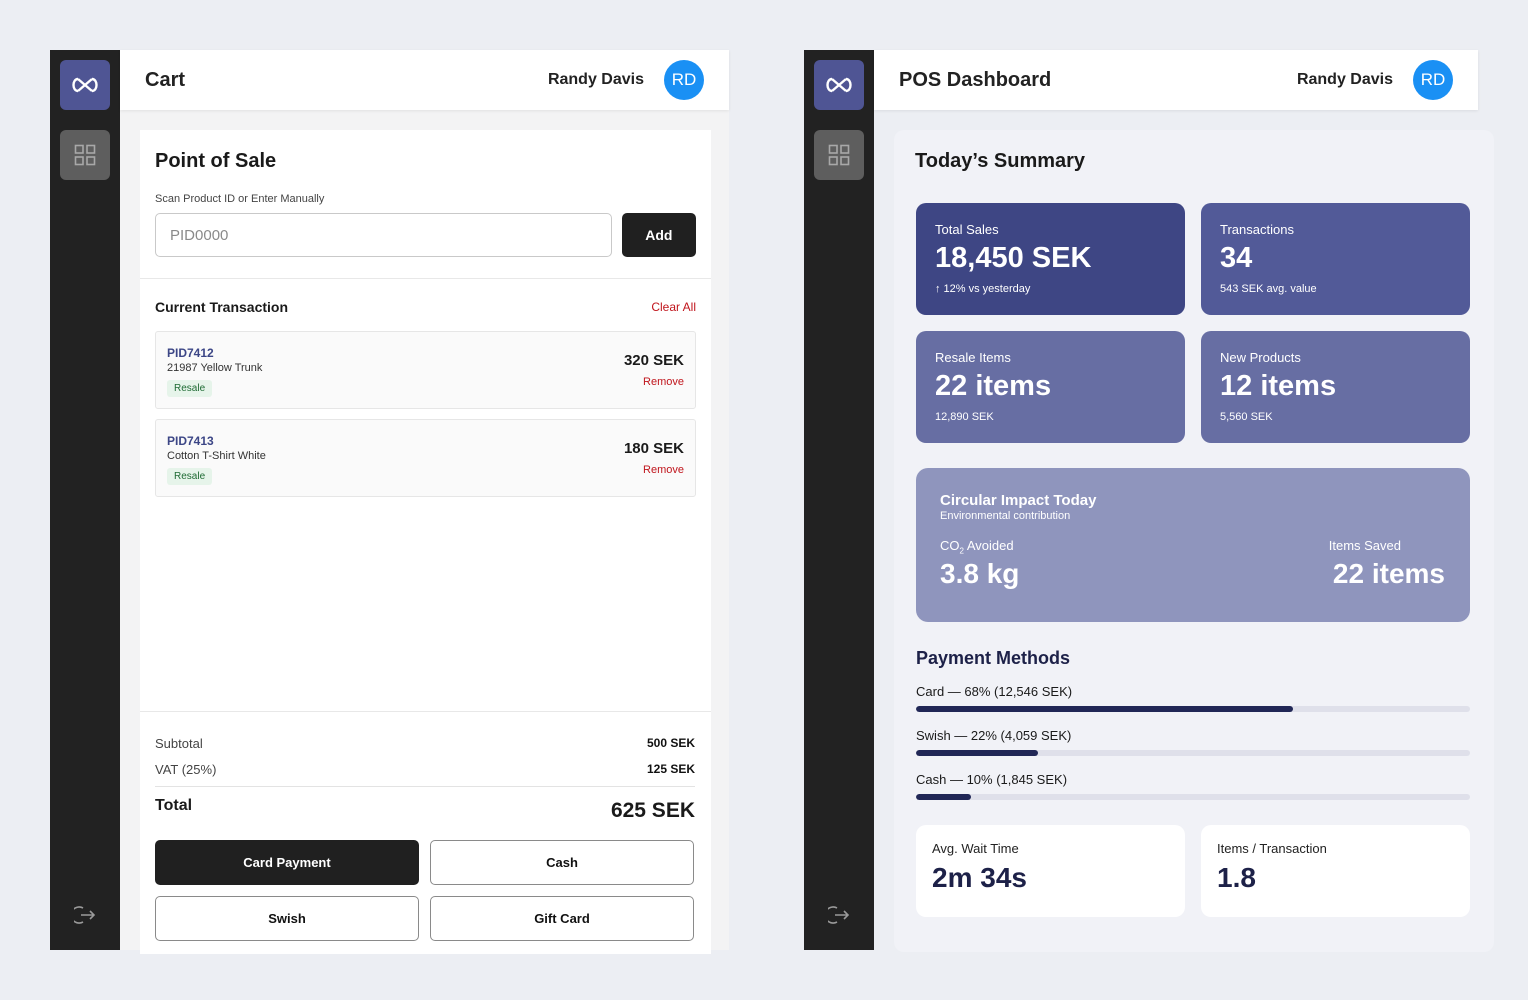 The image size is (1528, 1000). What do you see at coordinates (216, 456) in the screenshot?
I see `item-name: Cotton T-Shirt White` at bounding box center [216, 456].